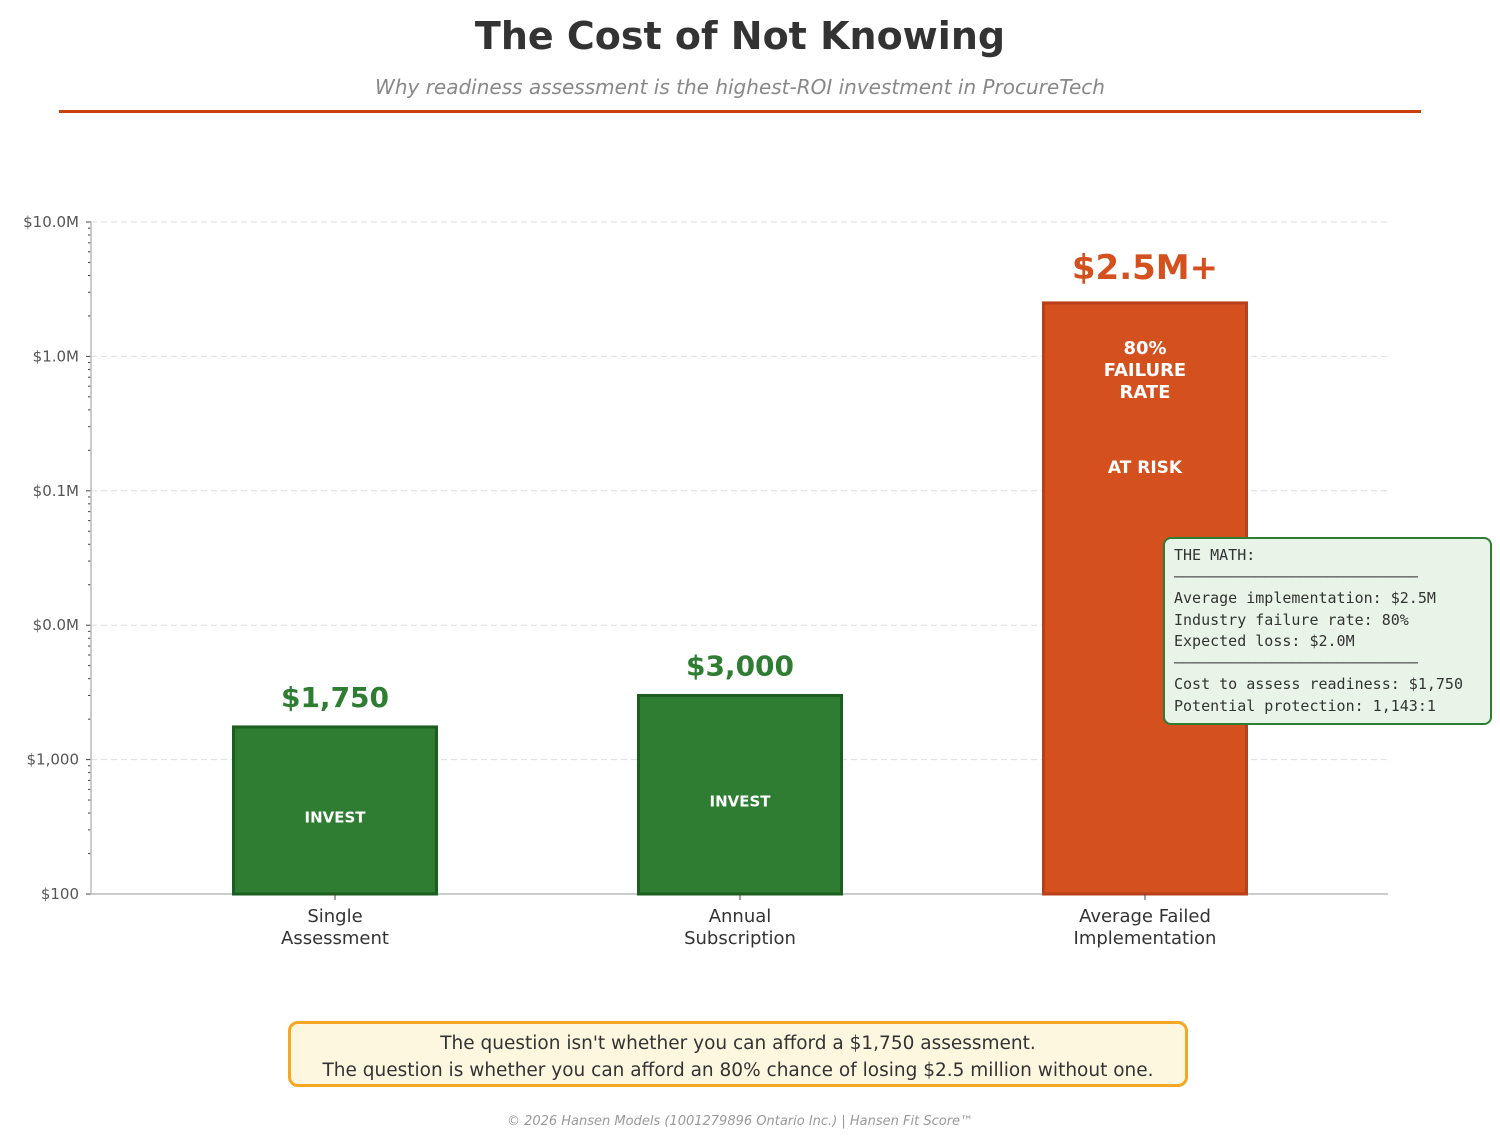  What do you see at coordinates (56, 491) in the screenshot?
I see `y-tick-label: $0.1M` at bounding box center [56, 491].